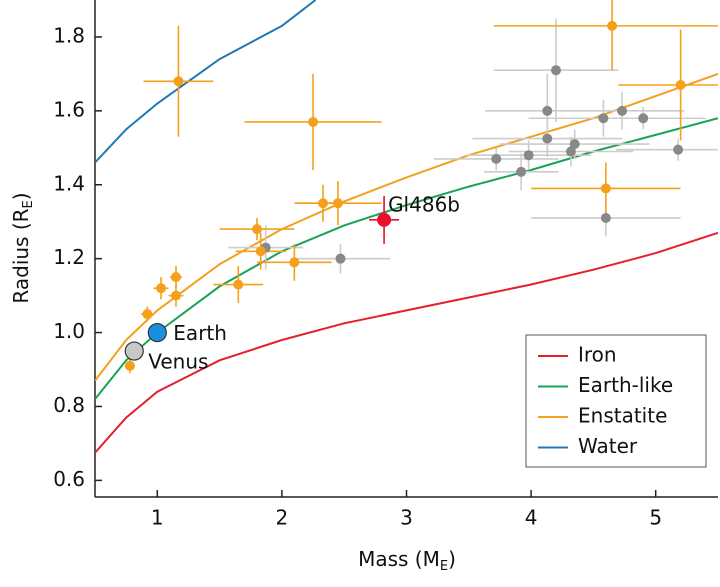 This screenshot has width=720, height=587. What do you see at coordinates (655, 518) in the screenshot?
I see `x-tick-label: 5` at bounding box center [655, 518].